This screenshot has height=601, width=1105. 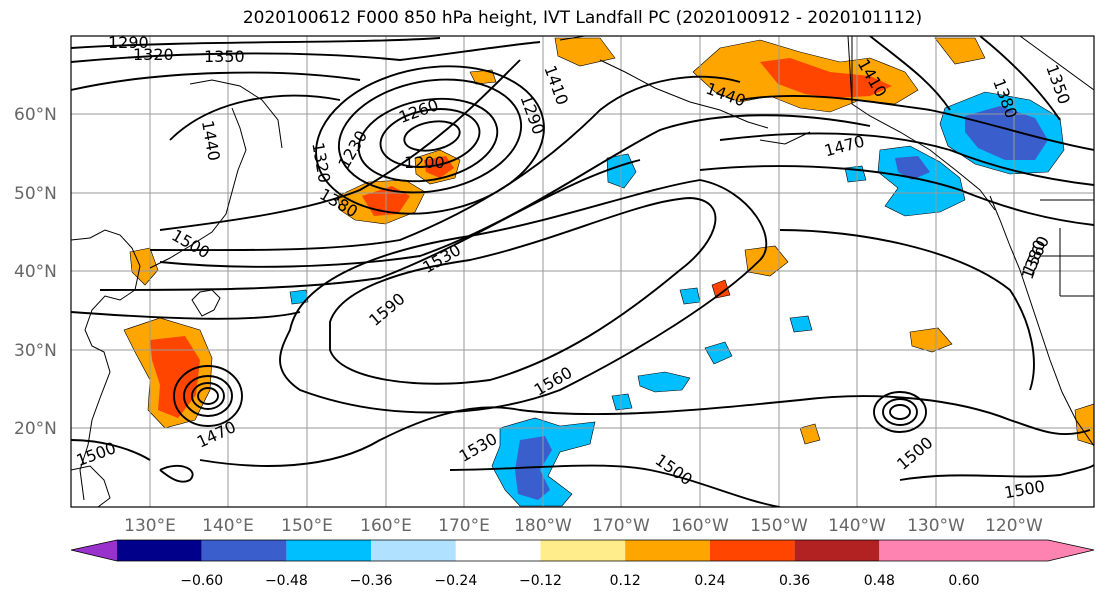 What do you see at coordinates (201, 581) in the screenshot?
I see `colorbar-tick: −0.60` at bounding box center [201, 581].